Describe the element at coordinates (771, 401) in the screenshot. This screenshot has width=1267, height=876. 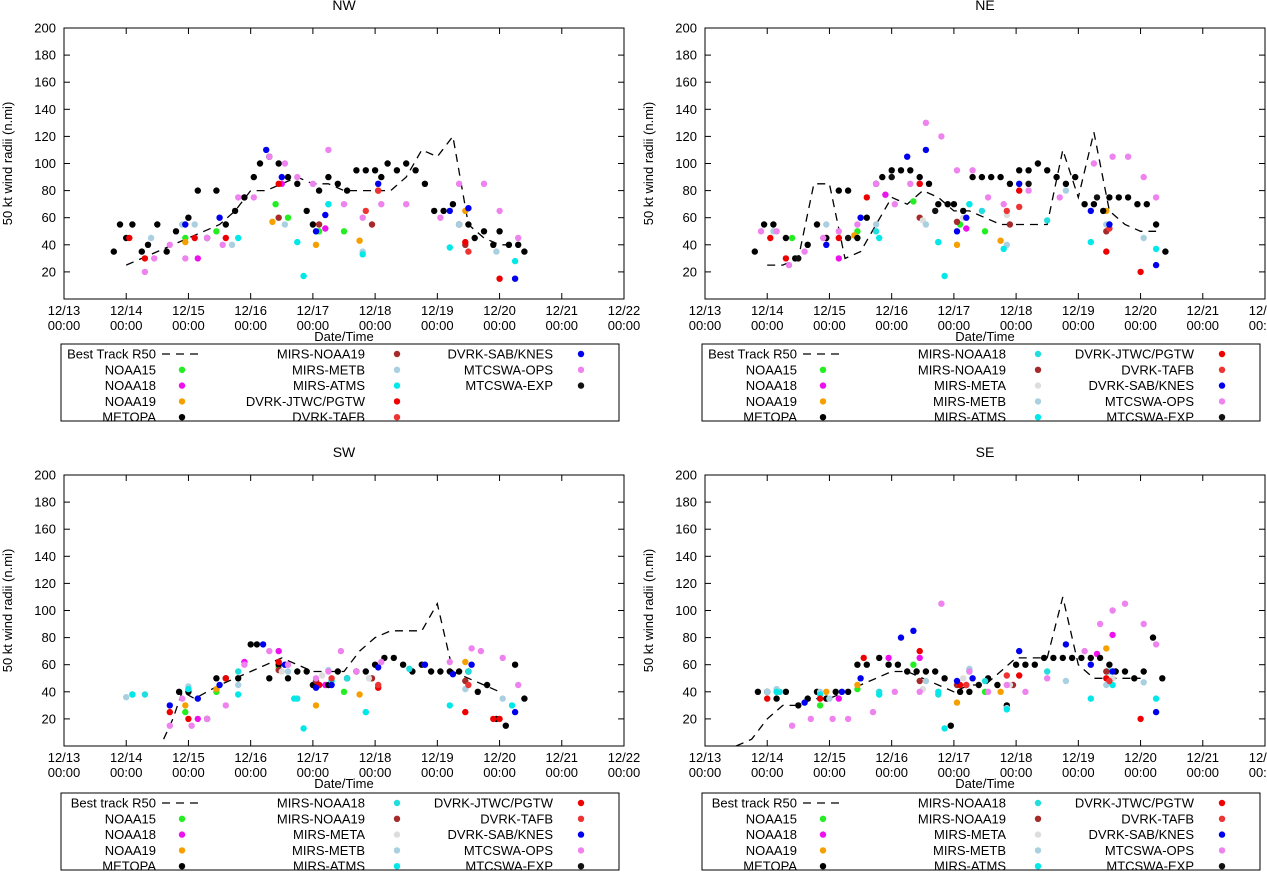
I see `legend-label: NOAA19` at that location.